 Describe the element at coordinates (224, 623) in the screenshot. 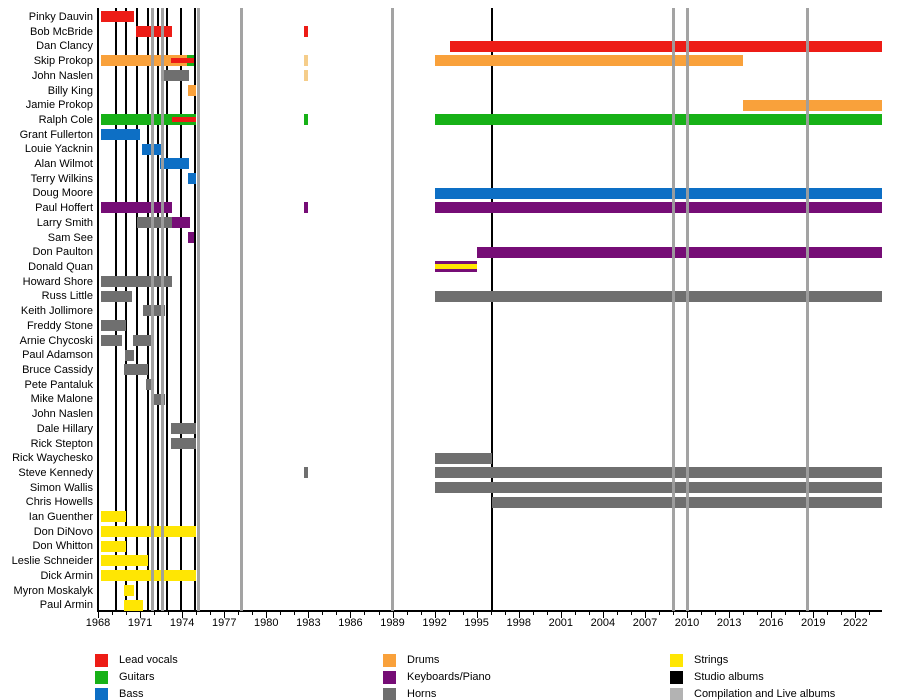

I see `axis-year-label: 1977` at that location.